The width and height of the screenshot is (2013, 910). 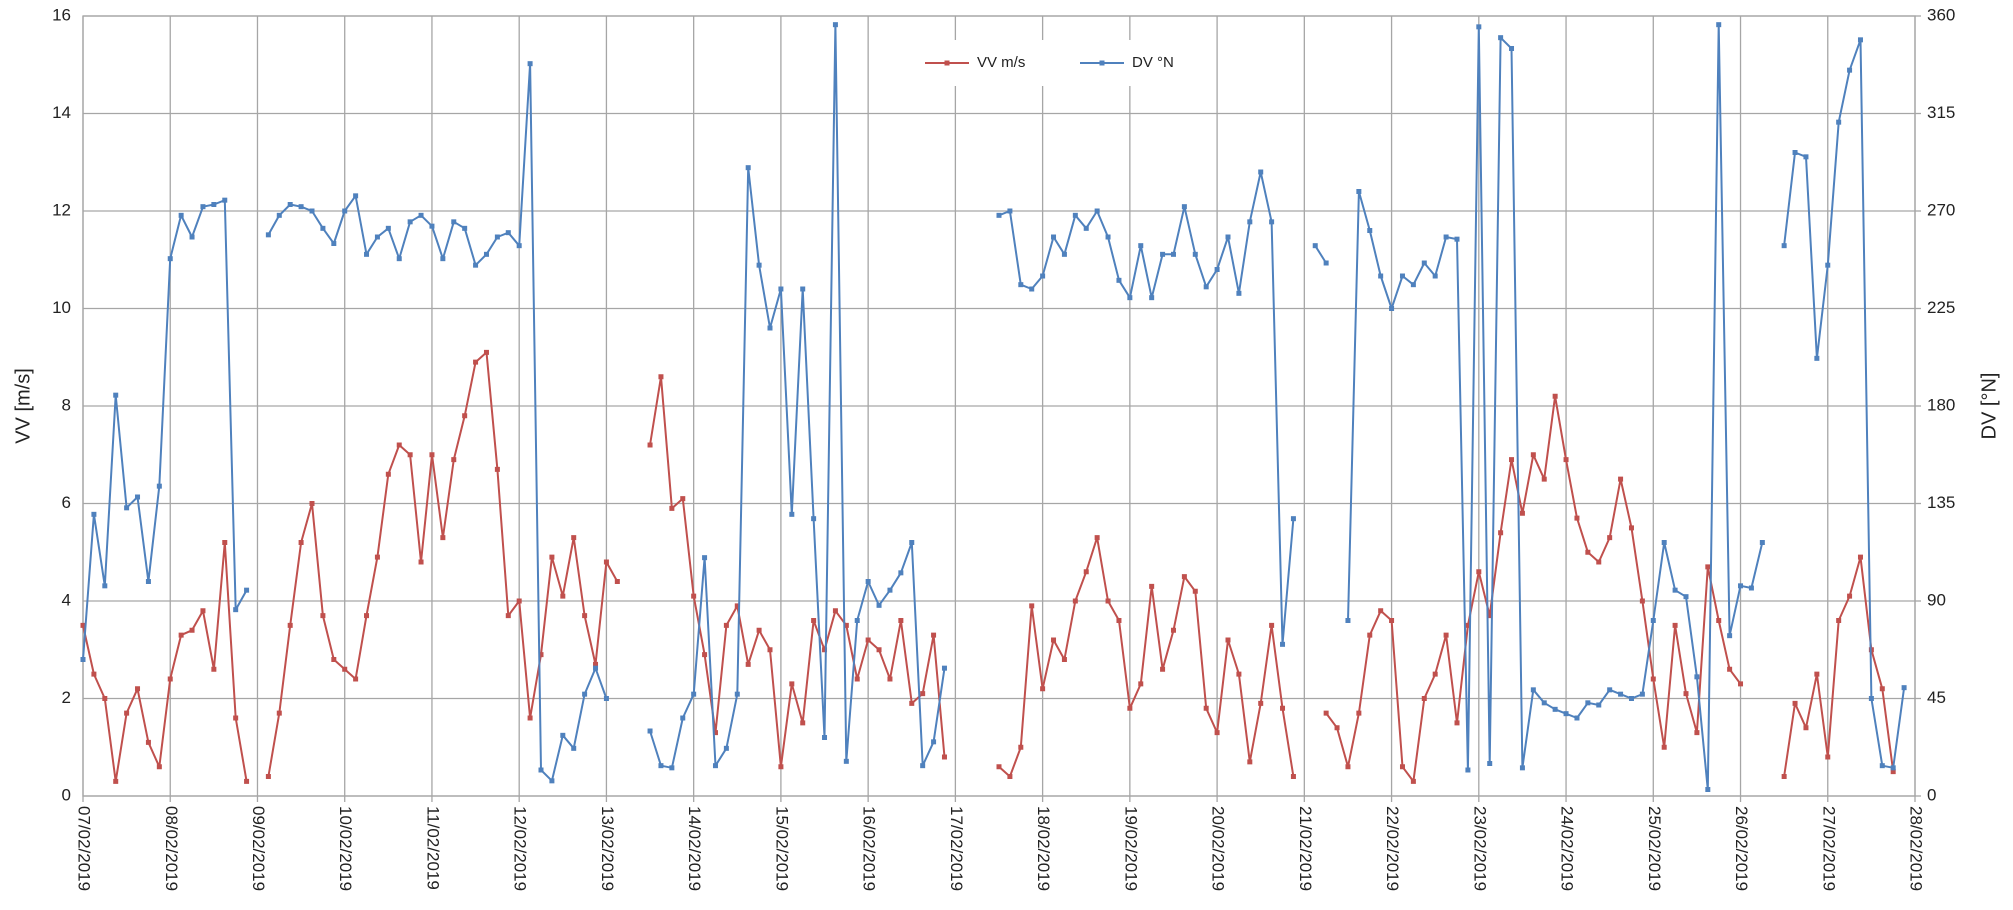 I want to click on x-tick-label: 25/02/2019, so click(x=1654, y=848).